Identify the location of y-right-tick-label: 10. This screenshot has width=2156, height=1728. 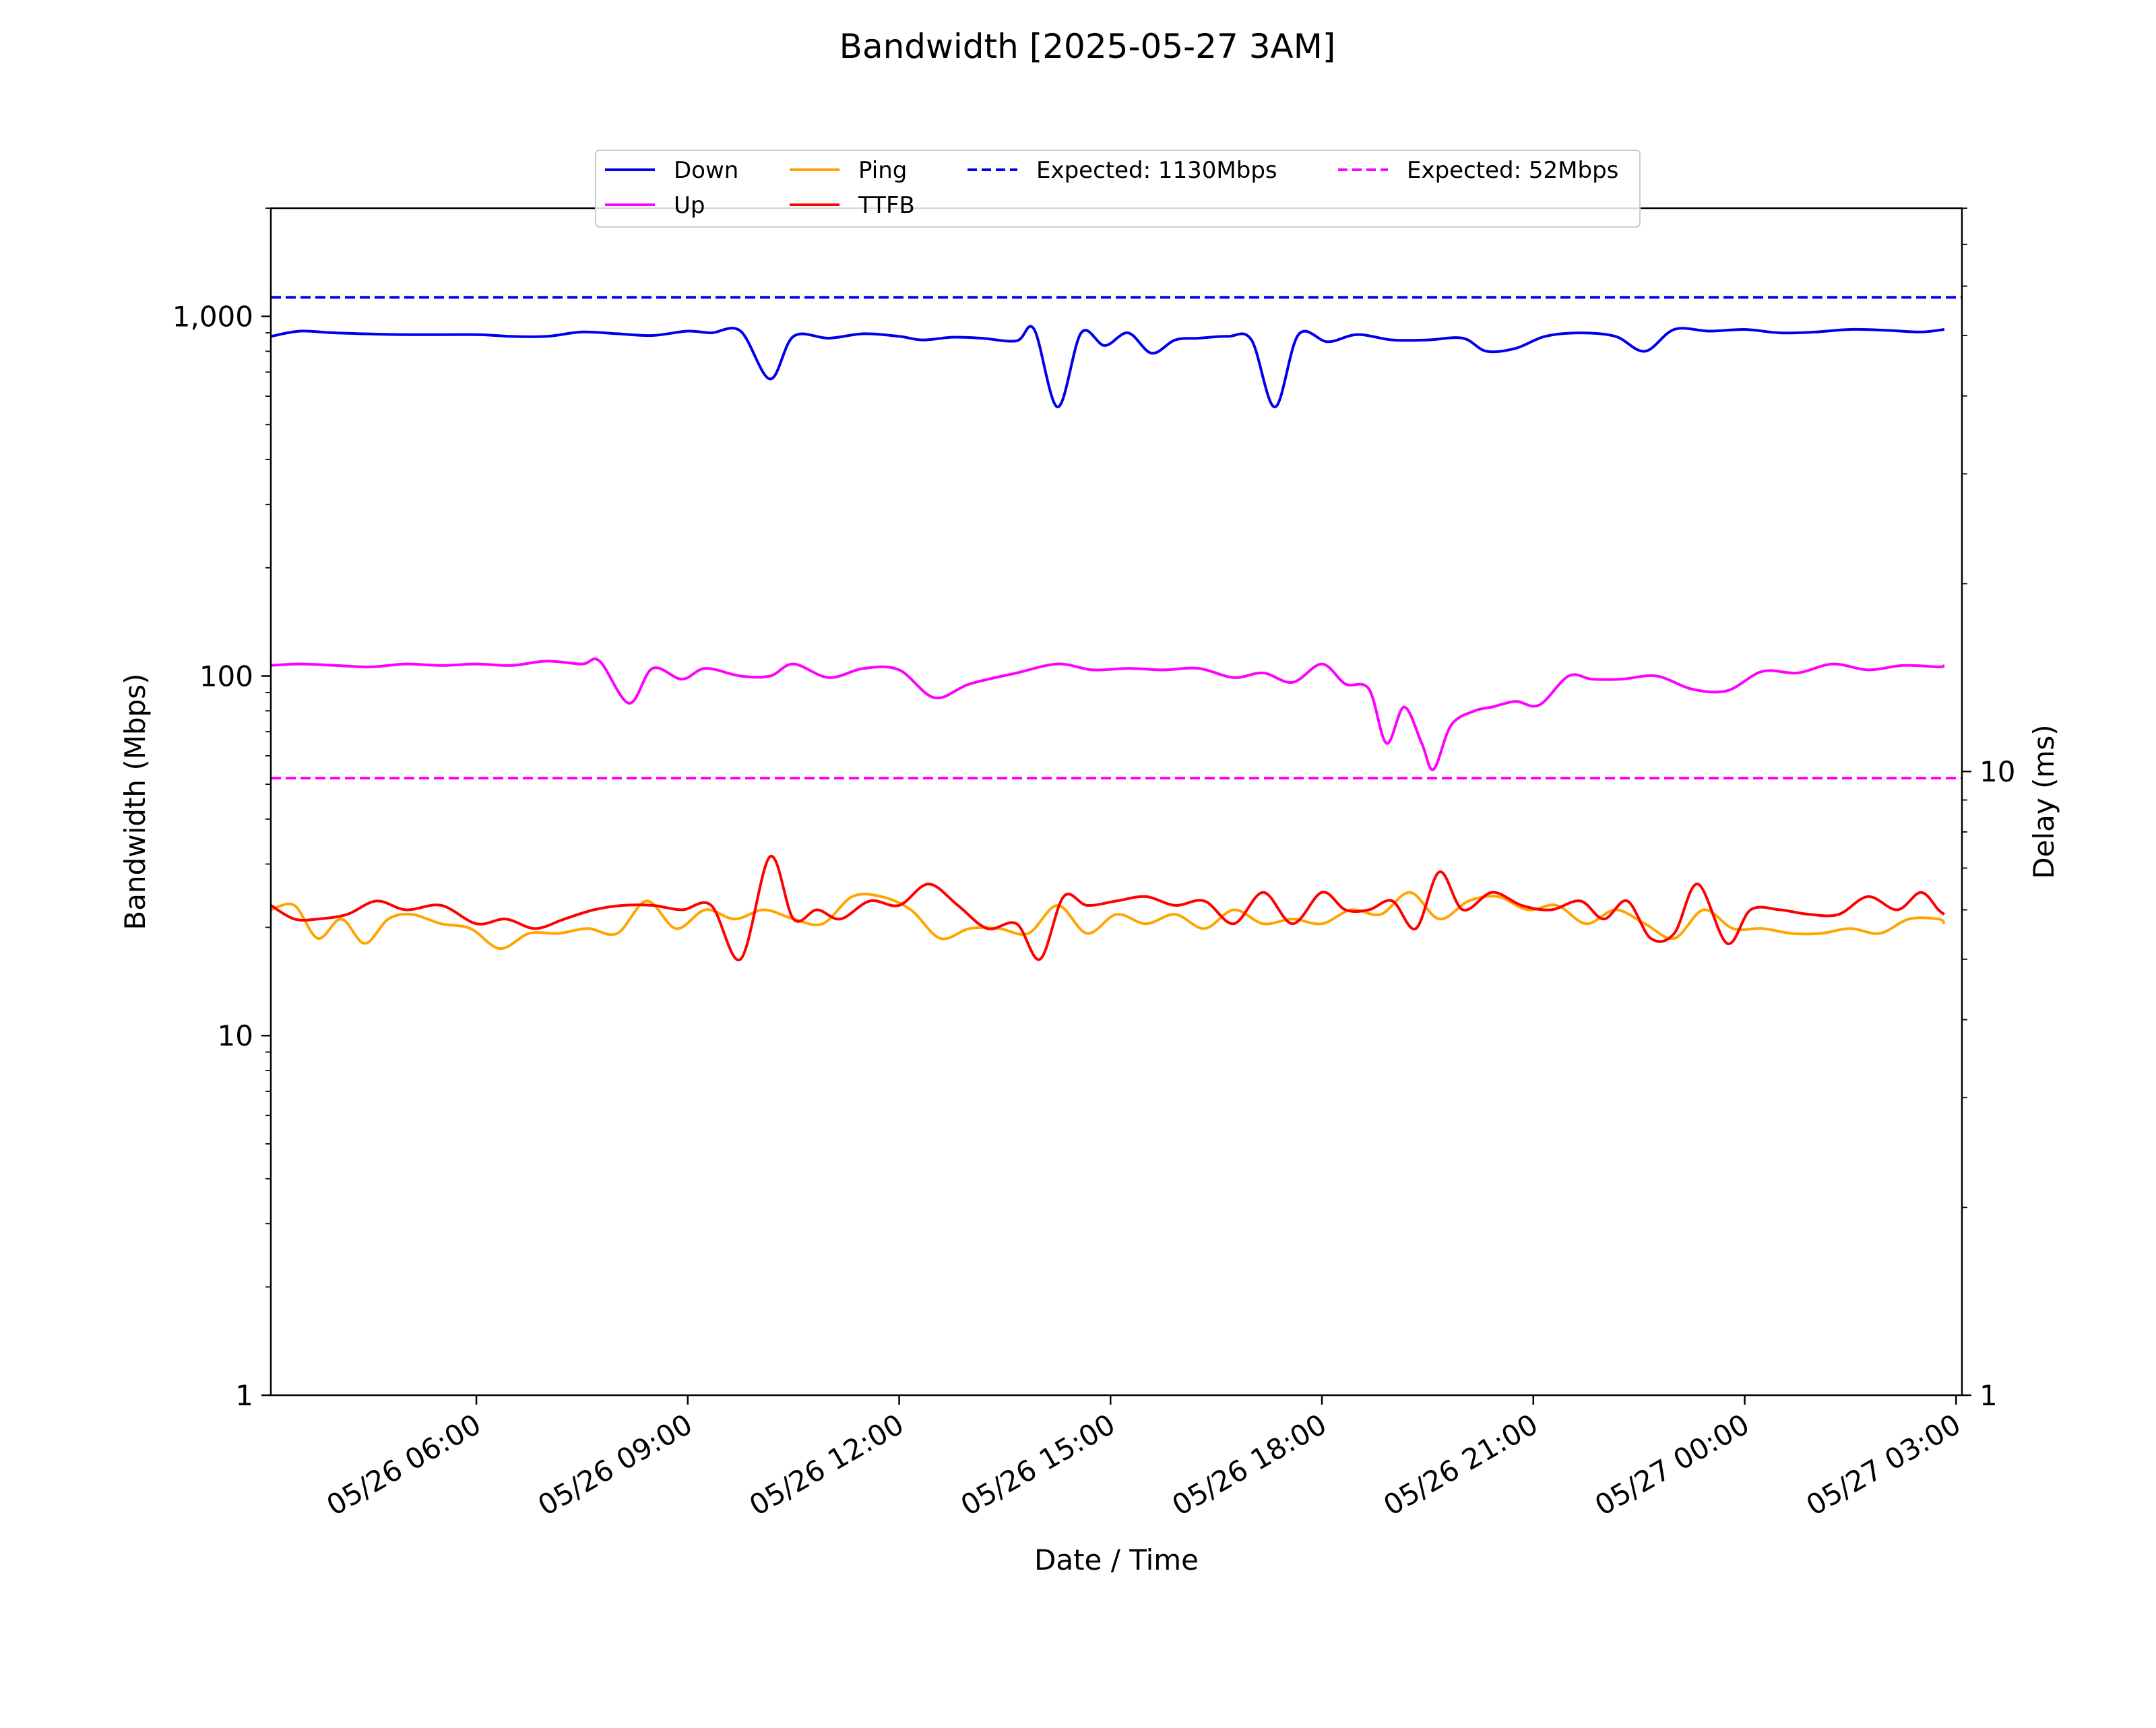
(1997, 771).